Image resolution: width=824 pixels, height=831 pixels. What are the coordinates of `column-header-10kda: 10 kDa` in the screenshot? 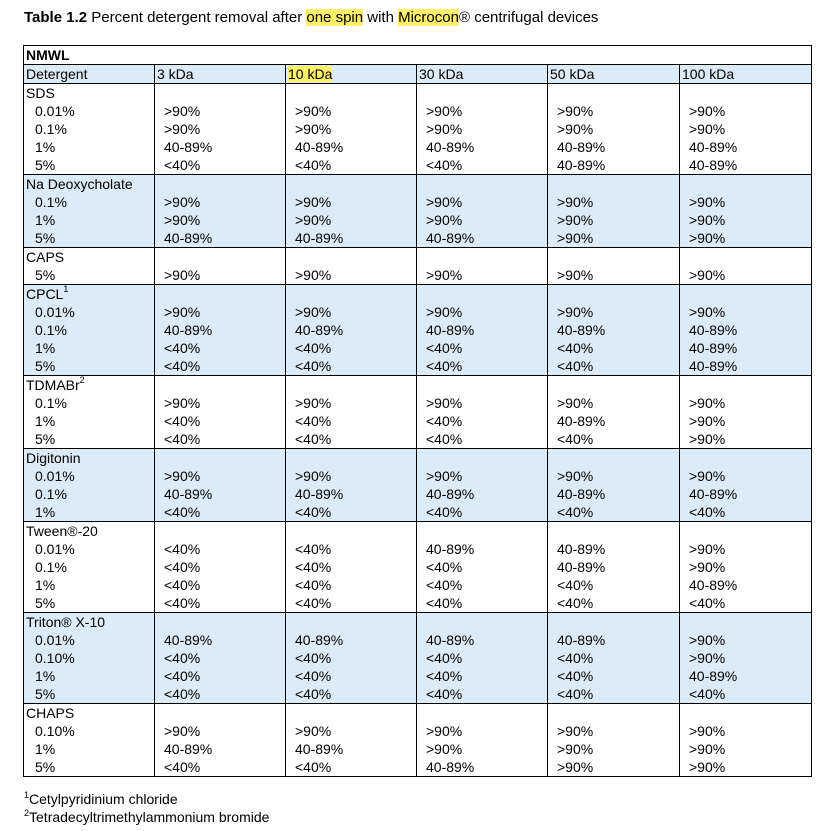 It's located at (351, 74).